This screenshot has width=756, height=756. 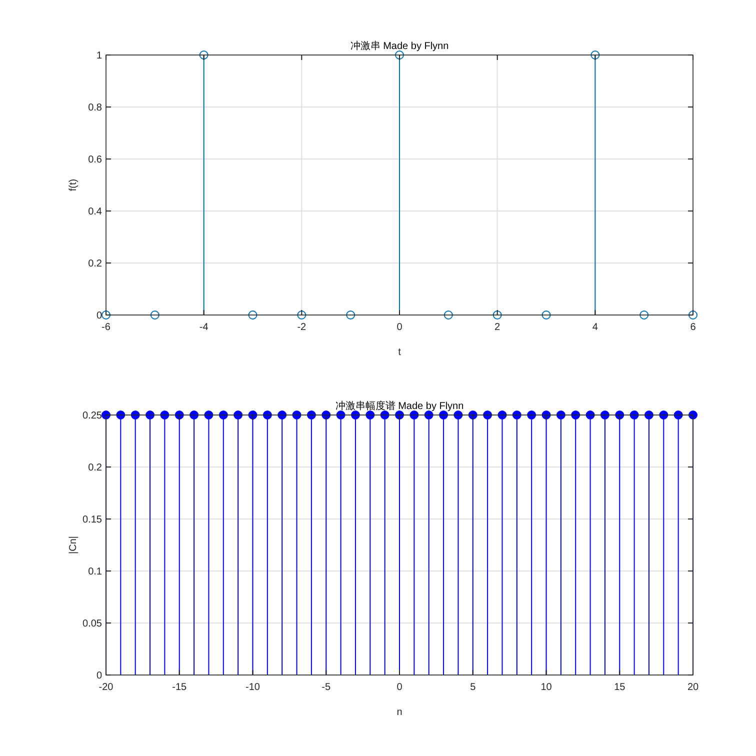 I want to click on x-tick-label: -10, so click(x=253, y=687).